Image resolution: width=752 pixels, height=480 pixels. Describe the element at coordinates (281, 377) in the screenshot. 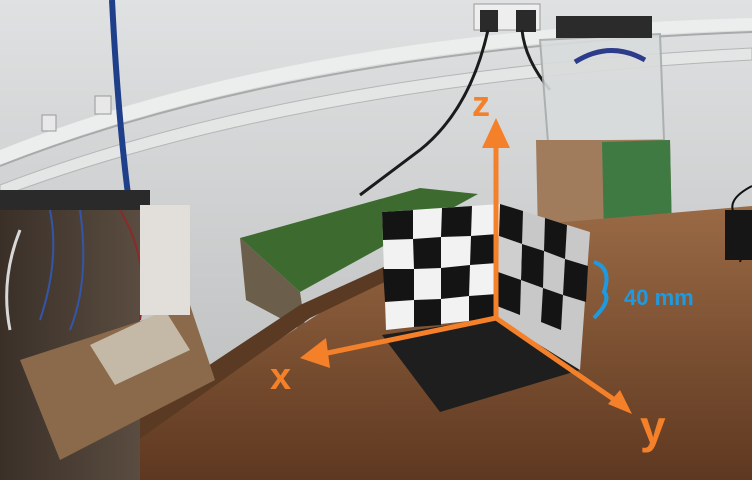

I see `x-axis-label: x` at that location.